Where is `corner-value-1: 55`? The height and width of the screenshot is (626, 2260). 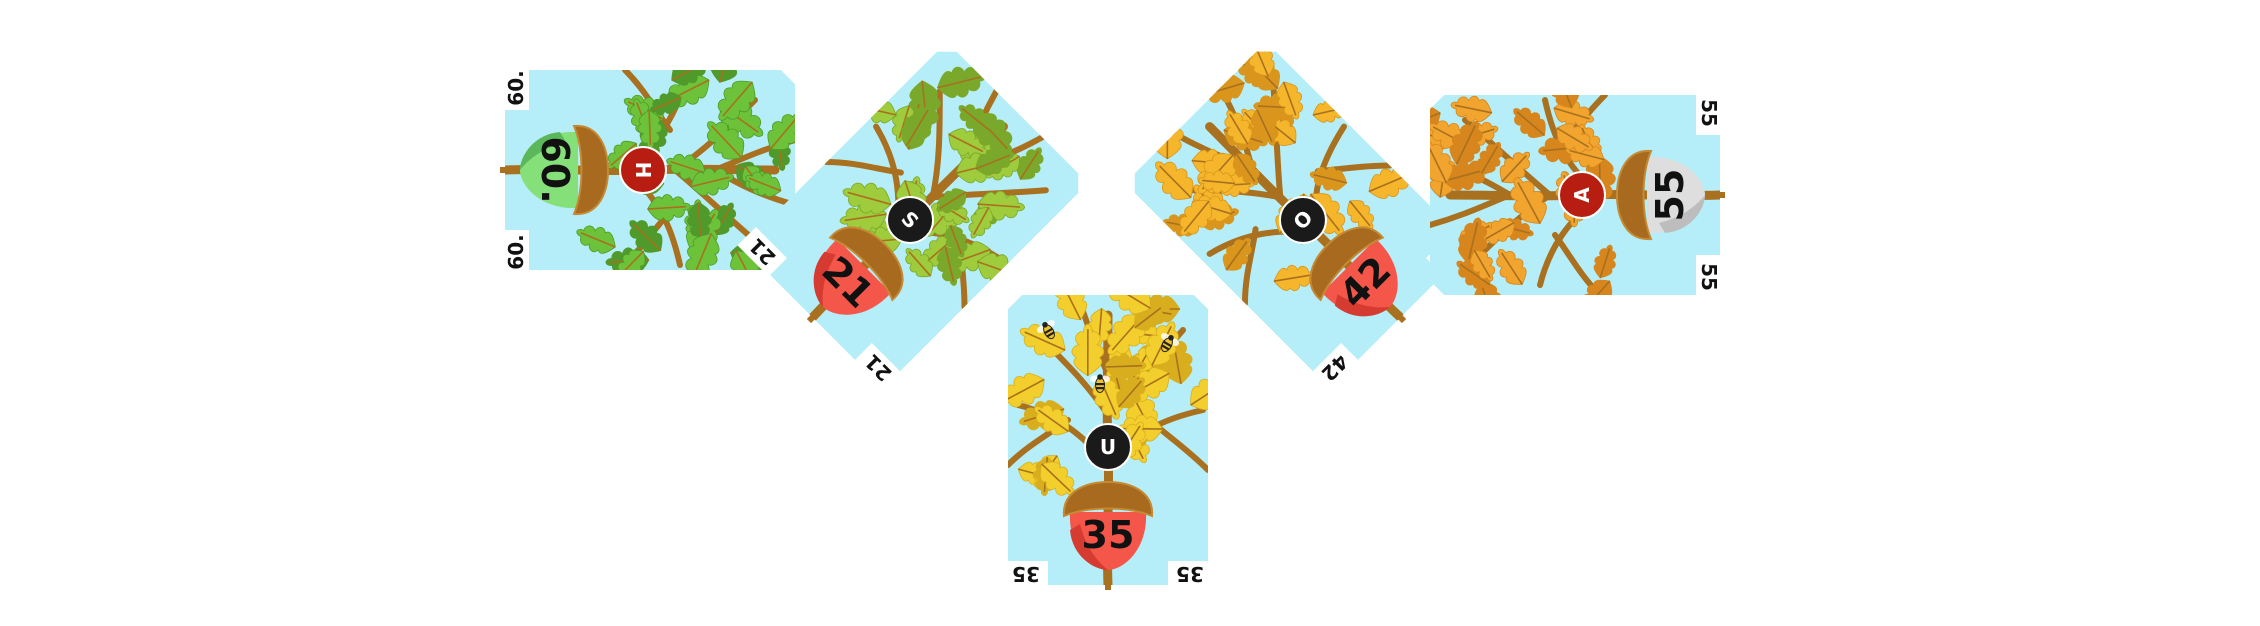
corner-value-1: 55 is located at coordinates (1709, 277).